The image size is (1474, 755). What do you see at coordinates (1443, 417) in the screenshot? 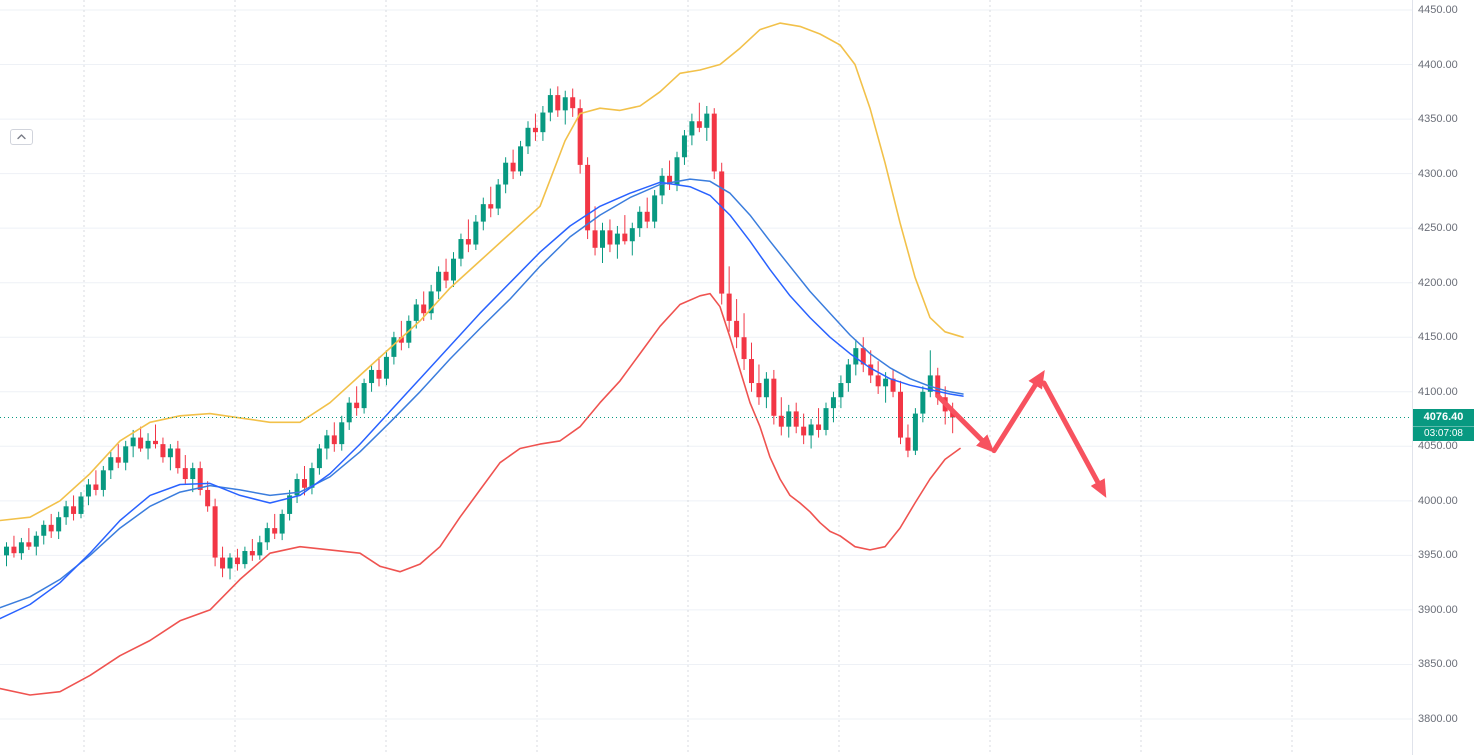
I see `last-price-label: 4076.40` at bounding box center [1443, 417].